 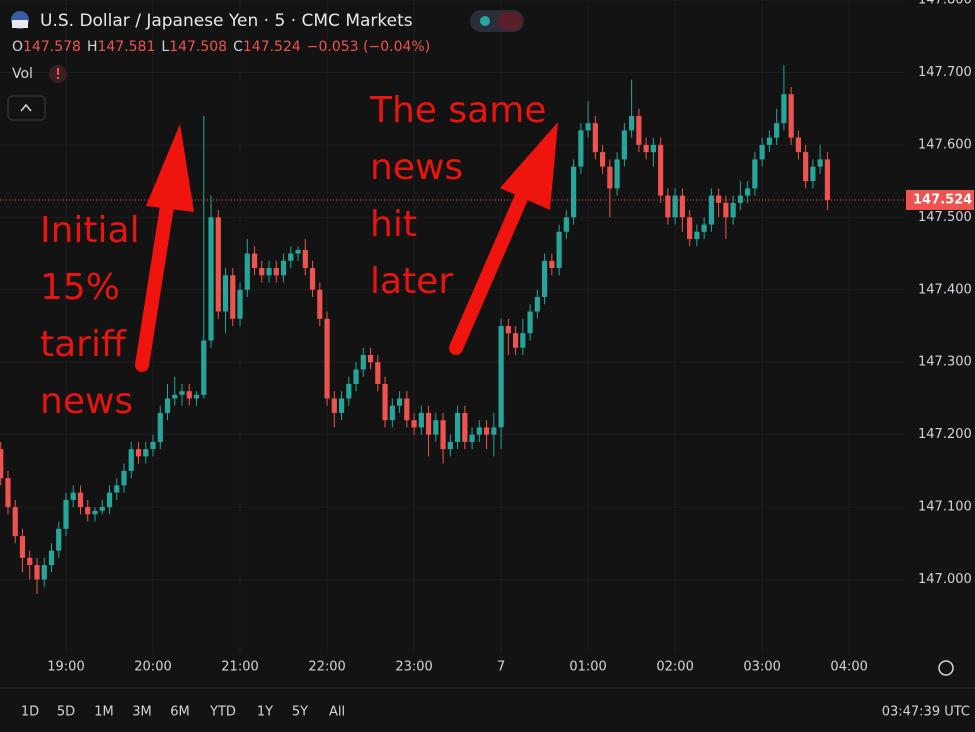 I want to click on range-button: 5D, so click(x=66, y=712).